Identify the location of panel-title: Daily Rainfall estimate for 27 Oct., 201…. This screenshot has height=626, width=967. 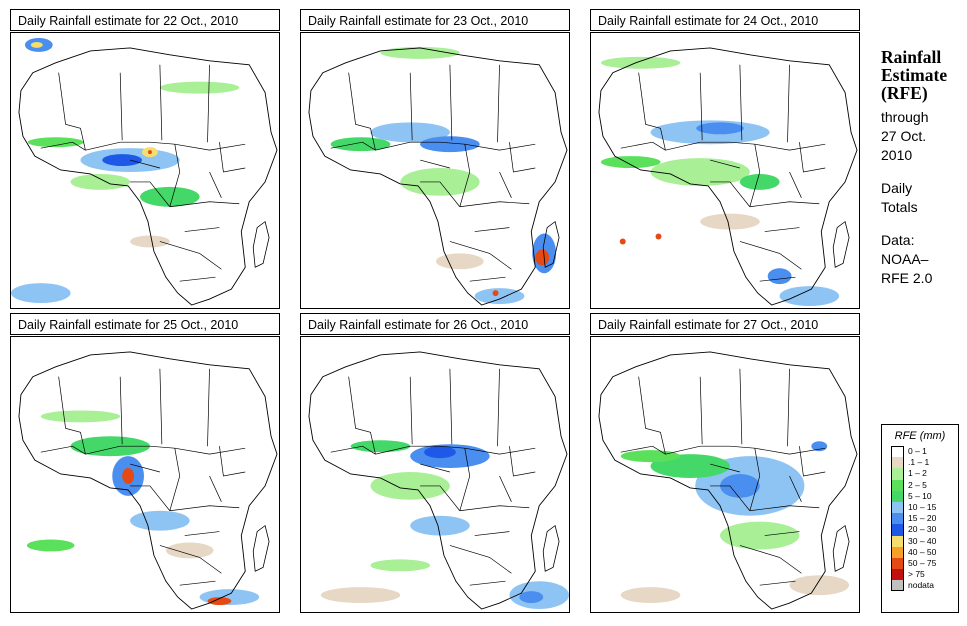
(725, 324).